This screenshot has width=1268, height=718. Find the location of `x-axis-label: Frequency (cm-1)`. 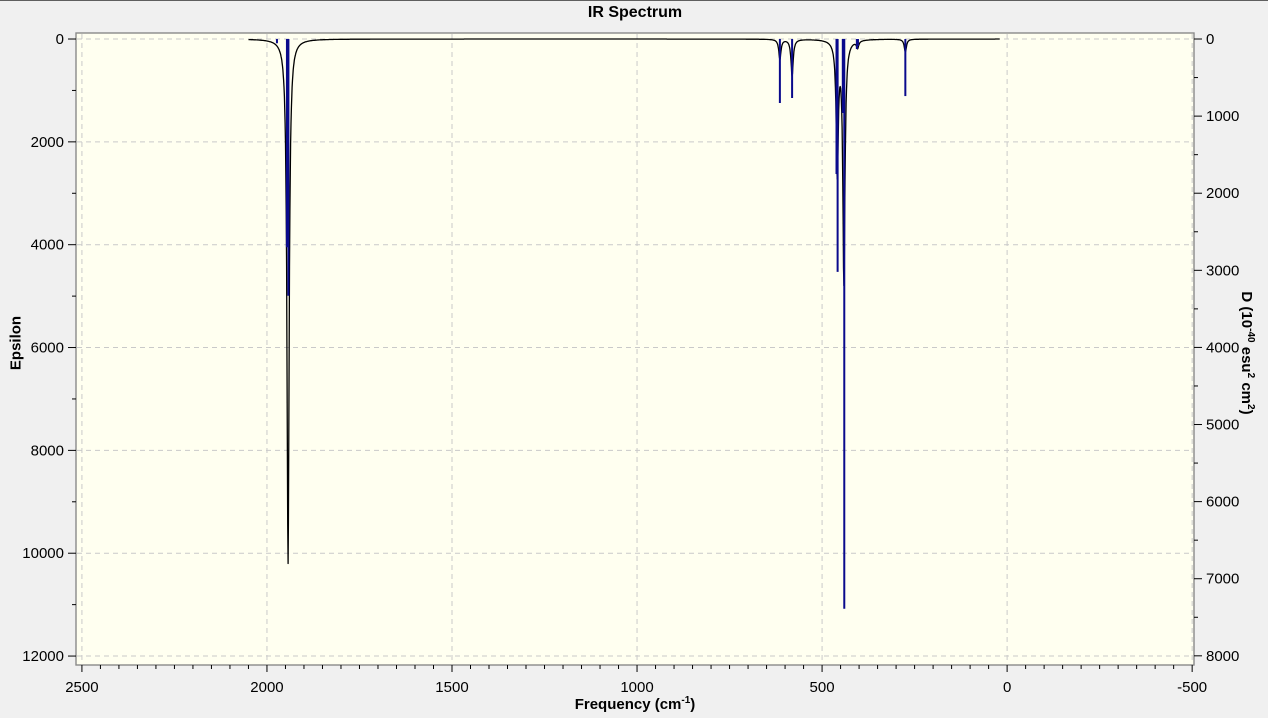

x-axis-label: Frequency (cm-1) is located at coordinates (635, 704).